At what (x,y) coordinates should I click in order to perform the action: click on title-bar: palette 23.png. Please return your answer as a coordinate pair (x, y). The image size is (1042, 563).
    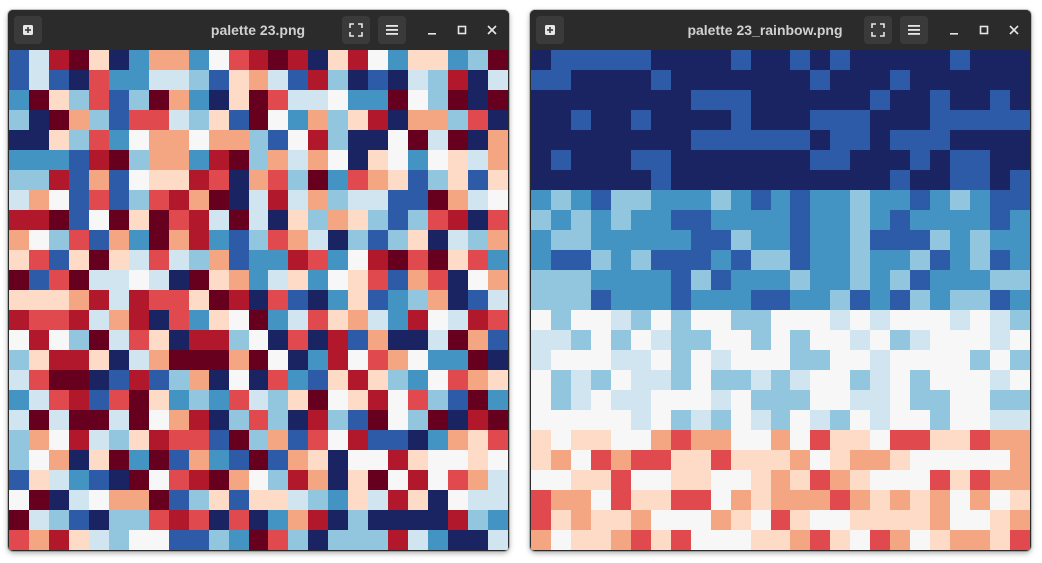
    Looking at the image, I should click on (258, 30).